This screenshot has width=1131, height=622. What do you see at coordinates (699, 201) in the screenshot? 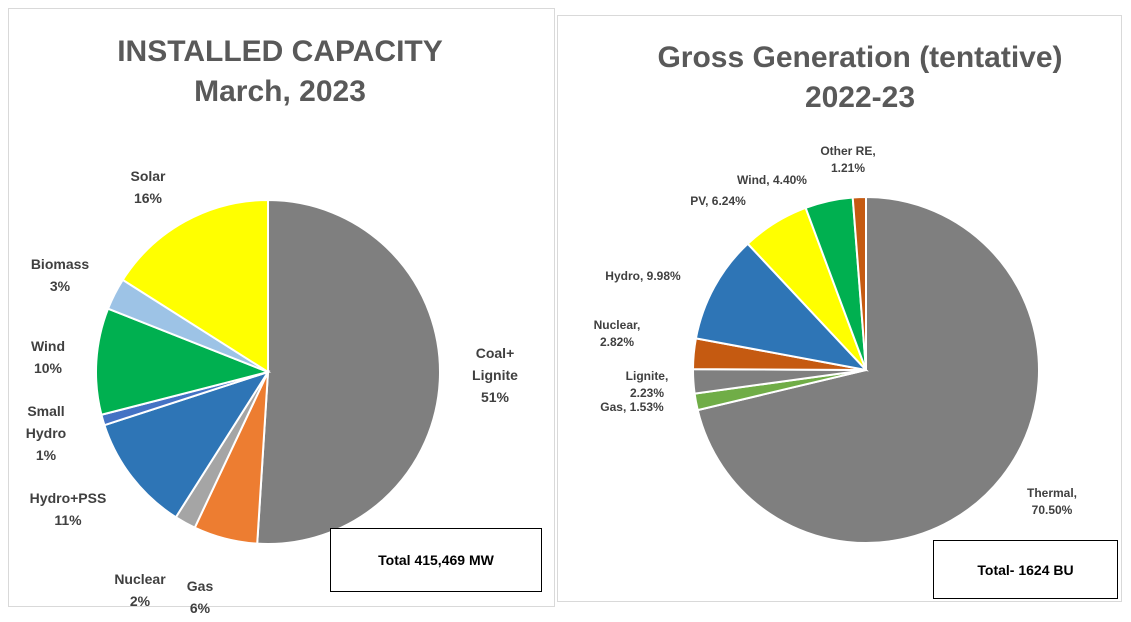
I see `category-label: PV,` at bounding box center [699, 201].